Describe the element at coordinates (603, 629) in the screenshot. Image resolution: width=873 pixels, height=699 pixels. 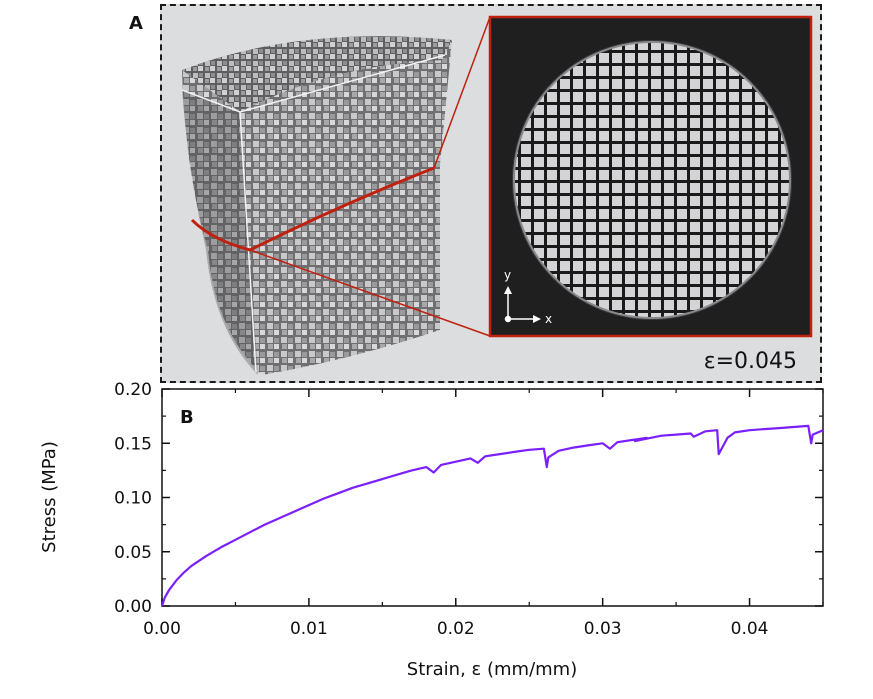
I see `x-tick-label: 0.03` at that location.